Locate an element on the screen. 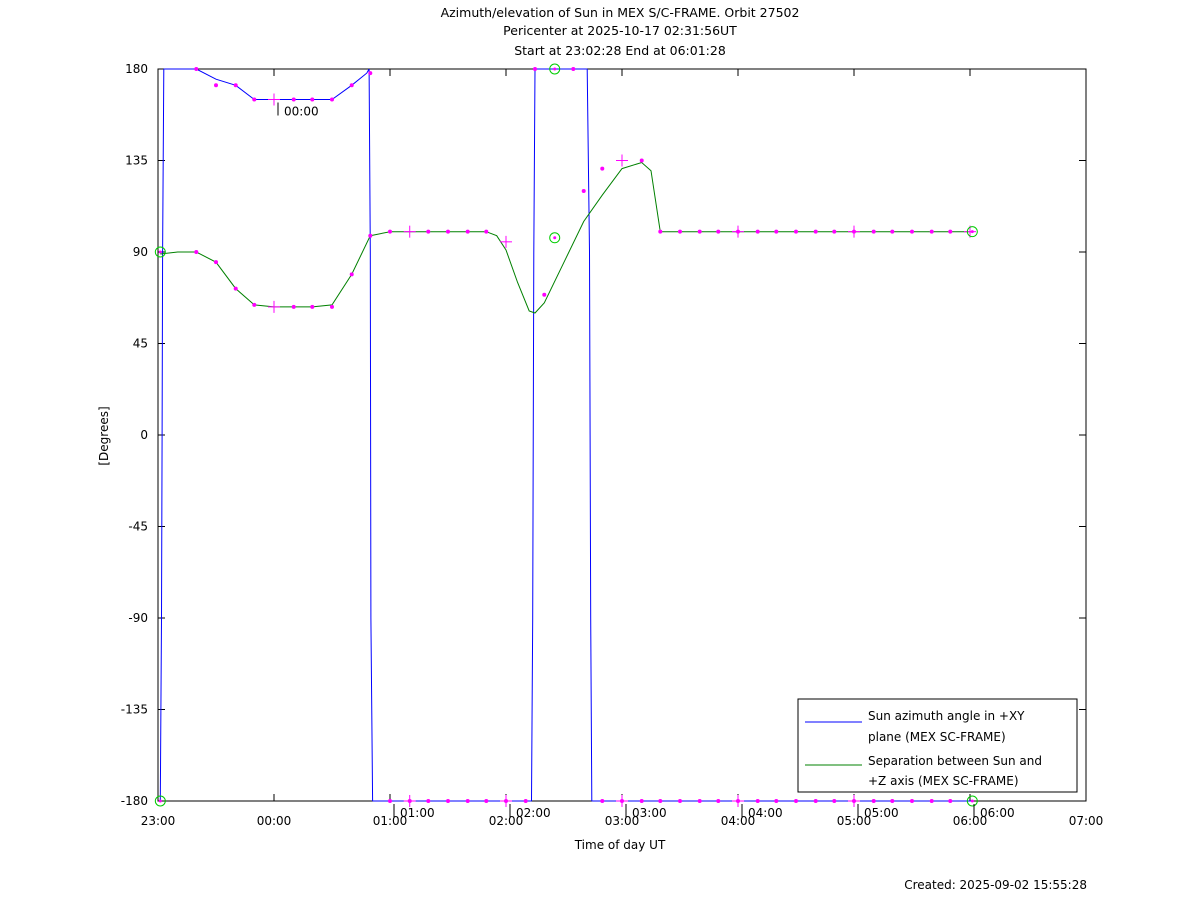  time-annotation: 01:00 is located at coordinates (414, 812).